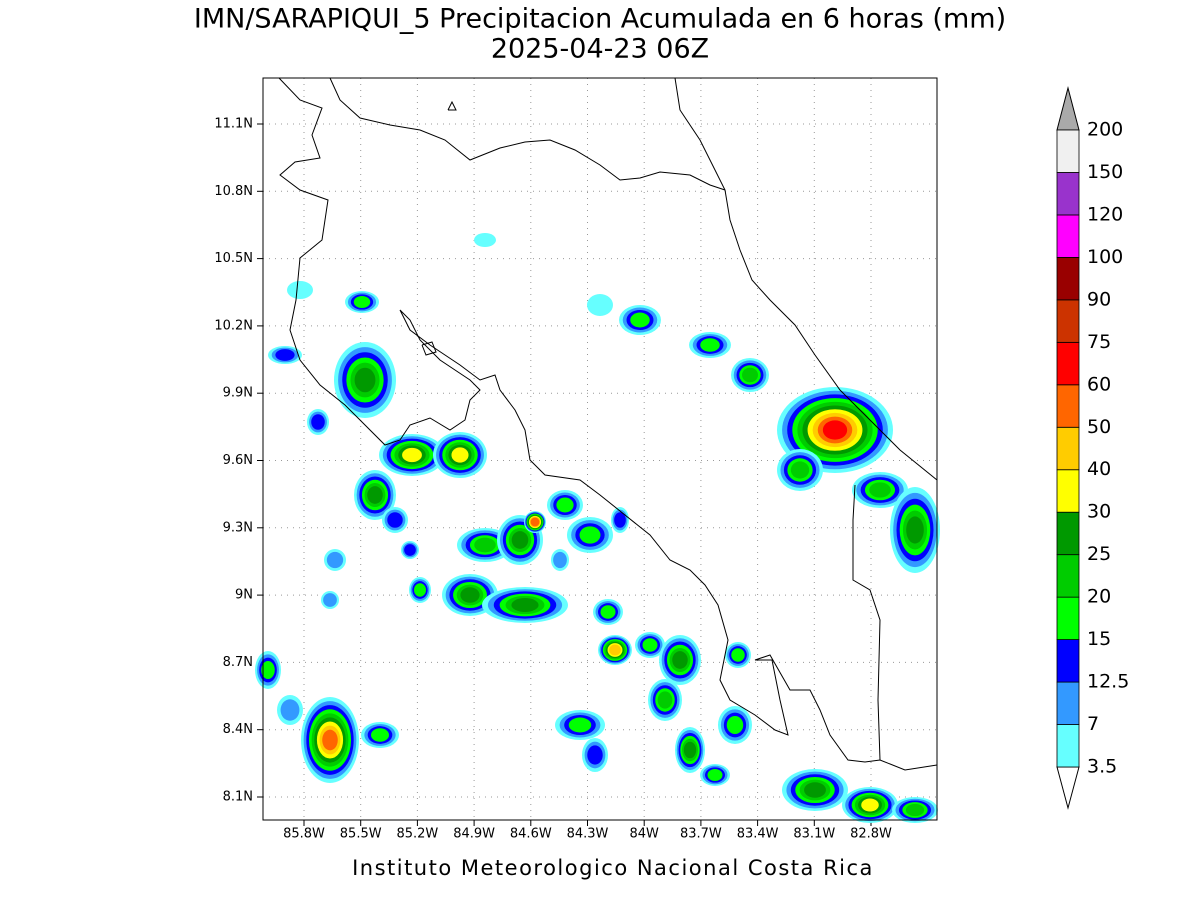 Image resolution: width=1200 pixels, height=904 pixels. I want to click on subtitle: 2025-04-23 06Z, so click(600, 49).